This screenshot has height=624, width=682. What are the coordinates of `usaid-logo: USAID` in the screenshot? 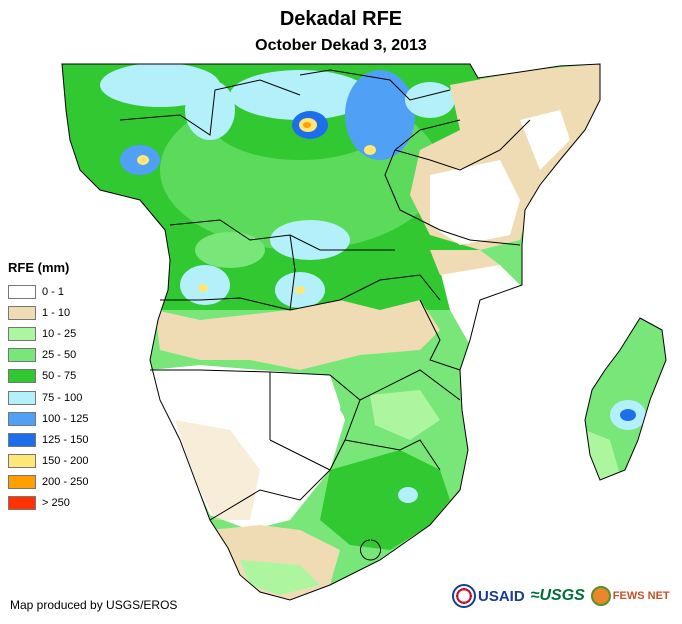 It's located at (488, 596).